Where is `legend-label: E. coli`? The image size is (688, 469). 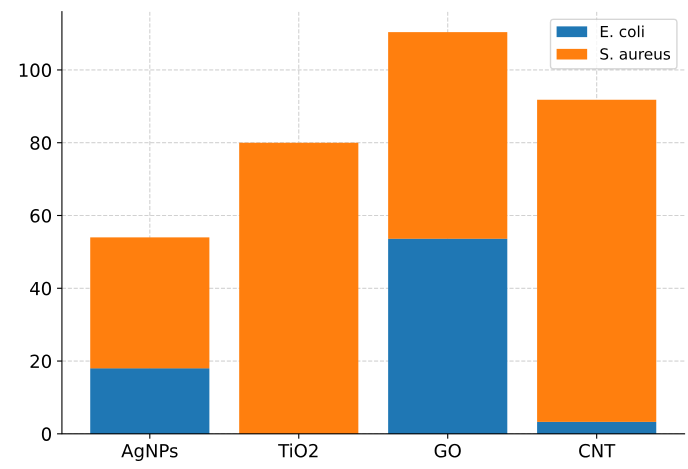 legend-label: E. coli is located at coordinates (622, 31).